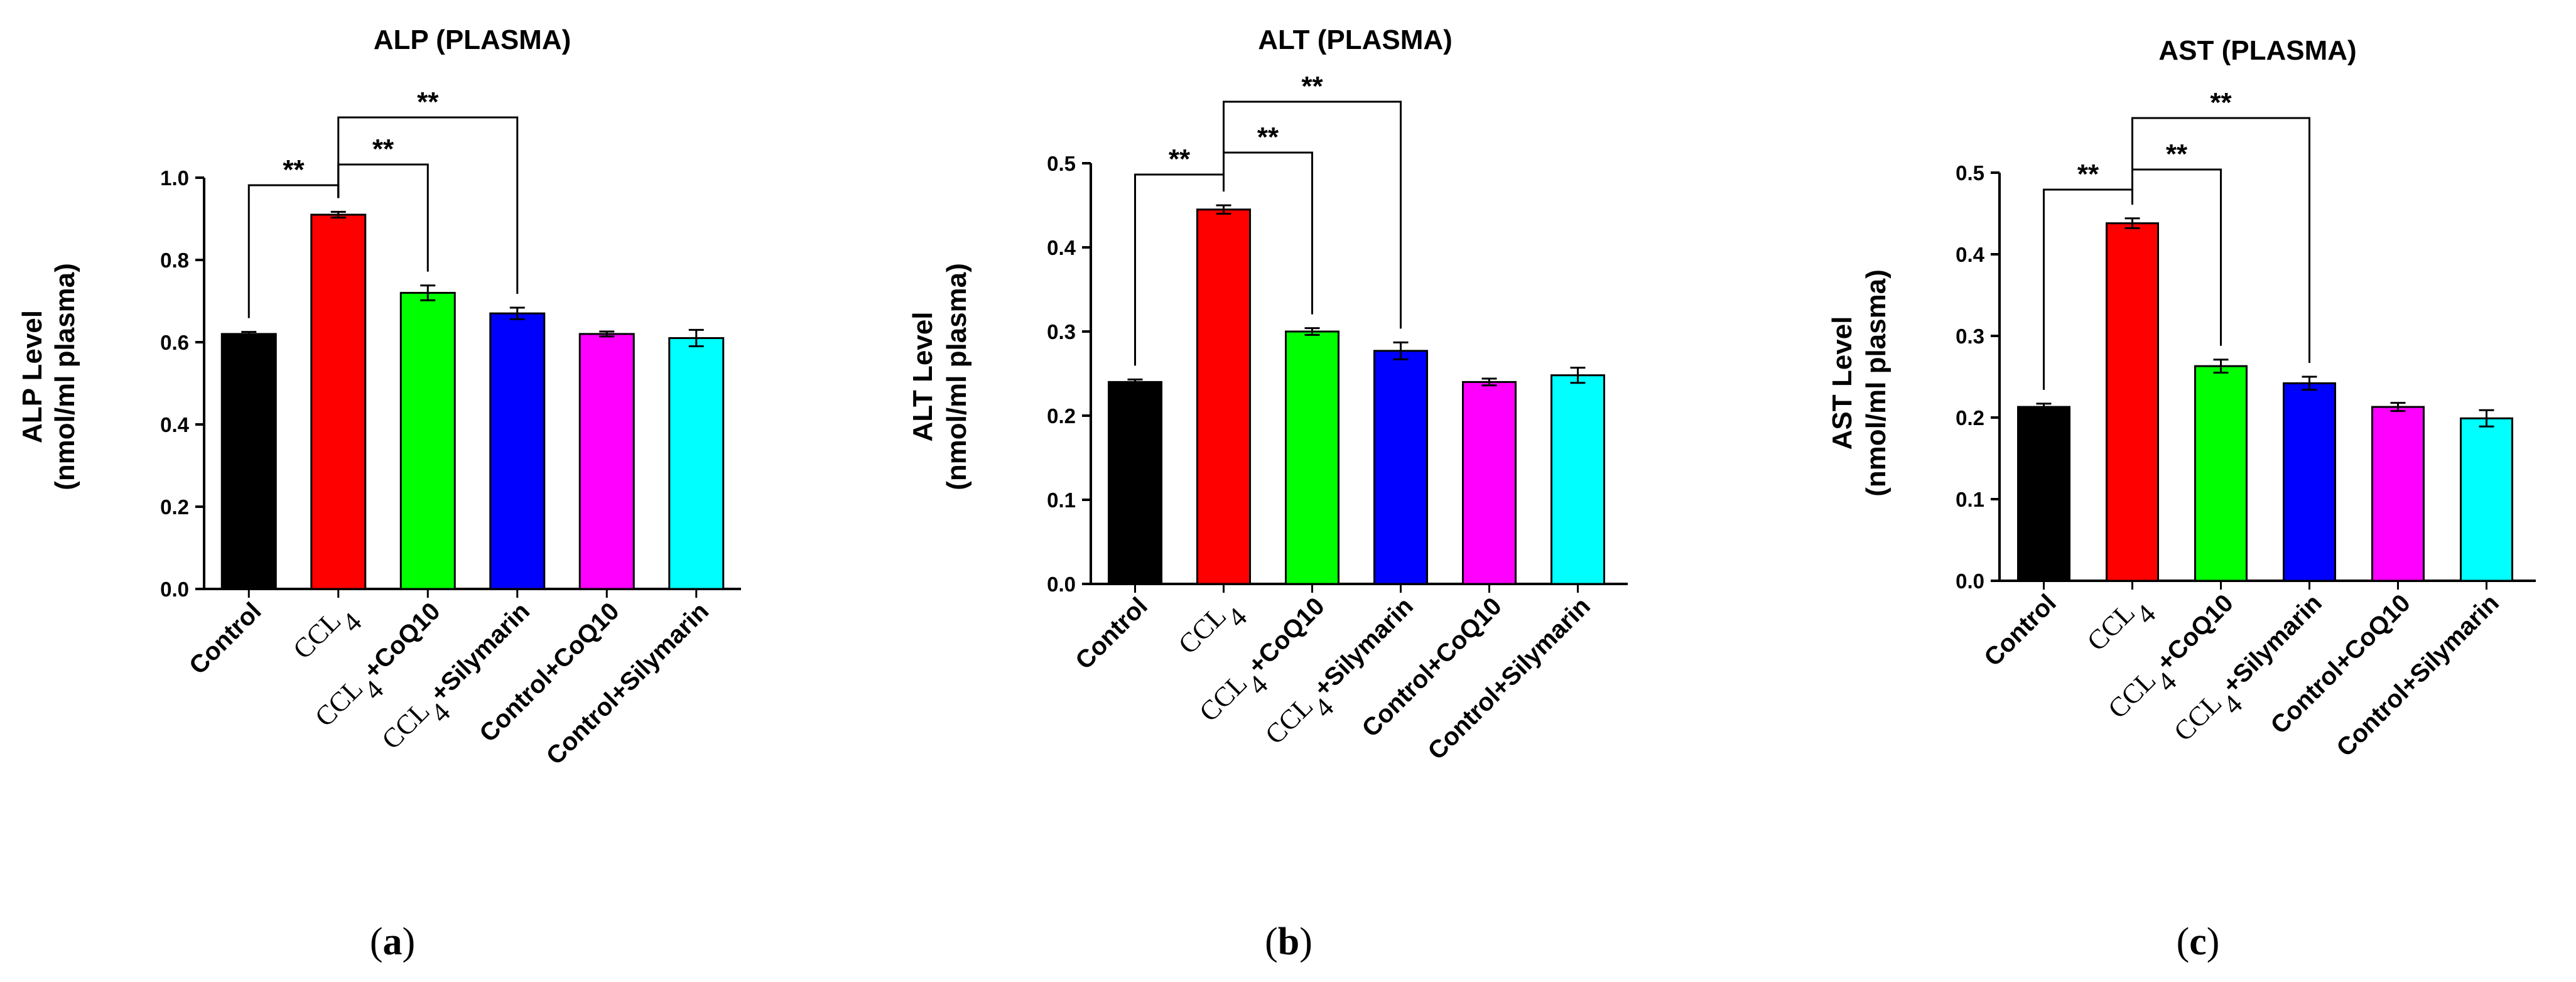 This screenshot has height=982, width=2576. Describe the element at coordinates (392, 941) in the screenshot. I see `panel-label: (a)` at that location.